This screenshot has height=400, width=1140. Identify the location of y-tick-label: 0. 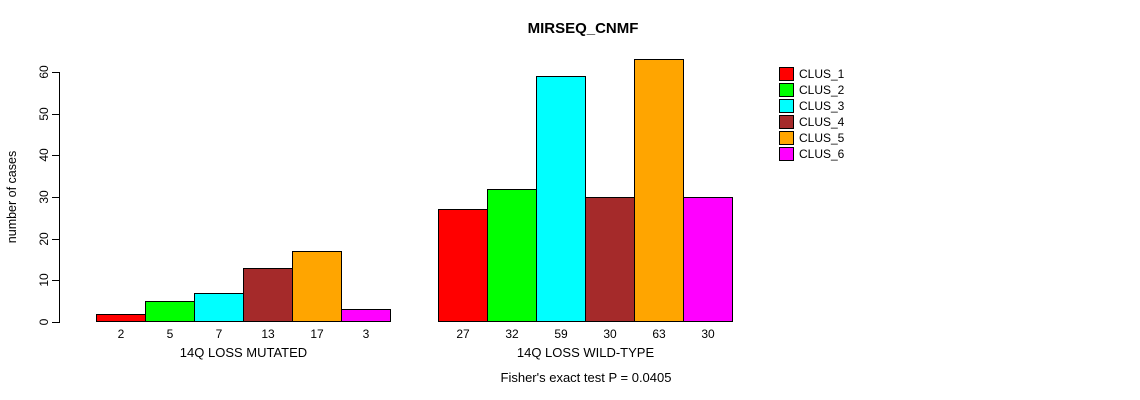
(44, 322).